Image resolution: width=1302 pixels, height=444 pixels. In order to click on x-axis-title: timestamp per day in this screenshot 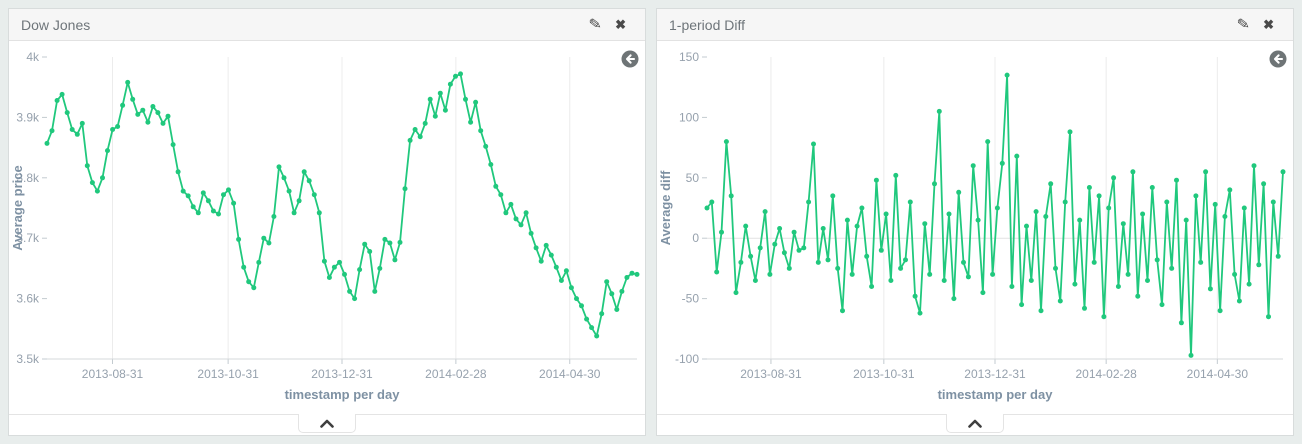, I will do `click(343, 394)`.